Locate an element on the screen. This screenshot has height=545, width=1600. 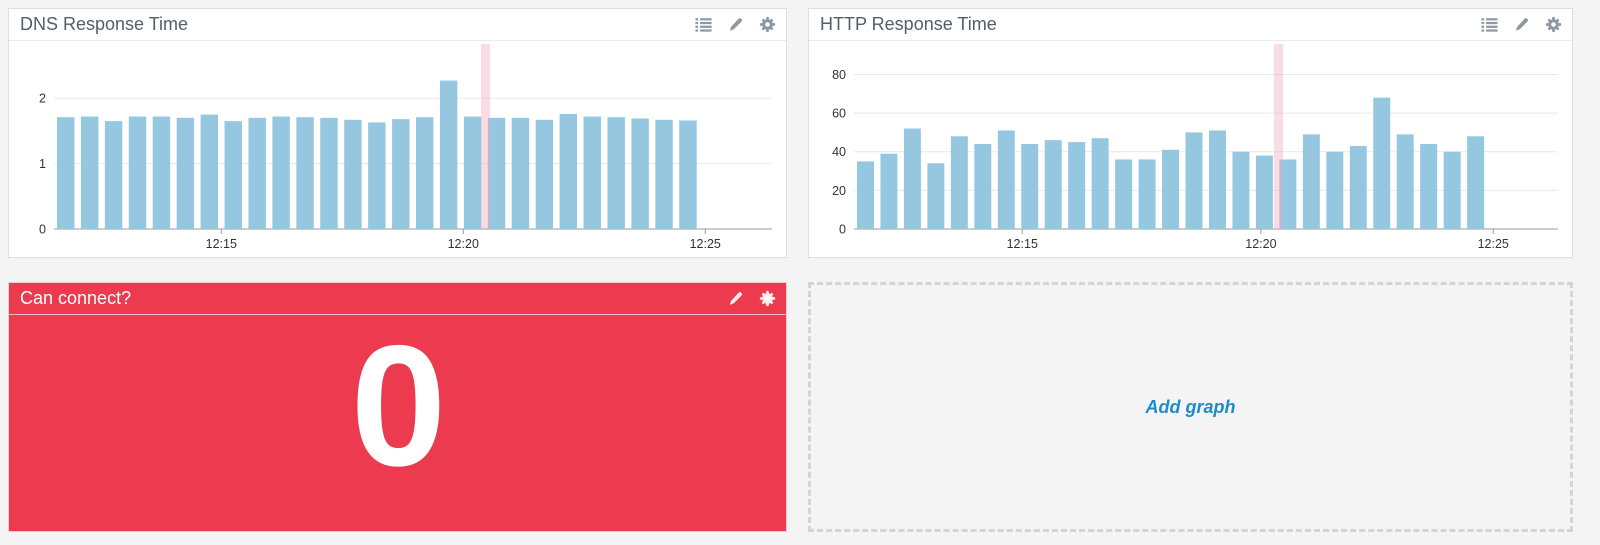
svg-text: 60 is located at coordinates (839, 114).